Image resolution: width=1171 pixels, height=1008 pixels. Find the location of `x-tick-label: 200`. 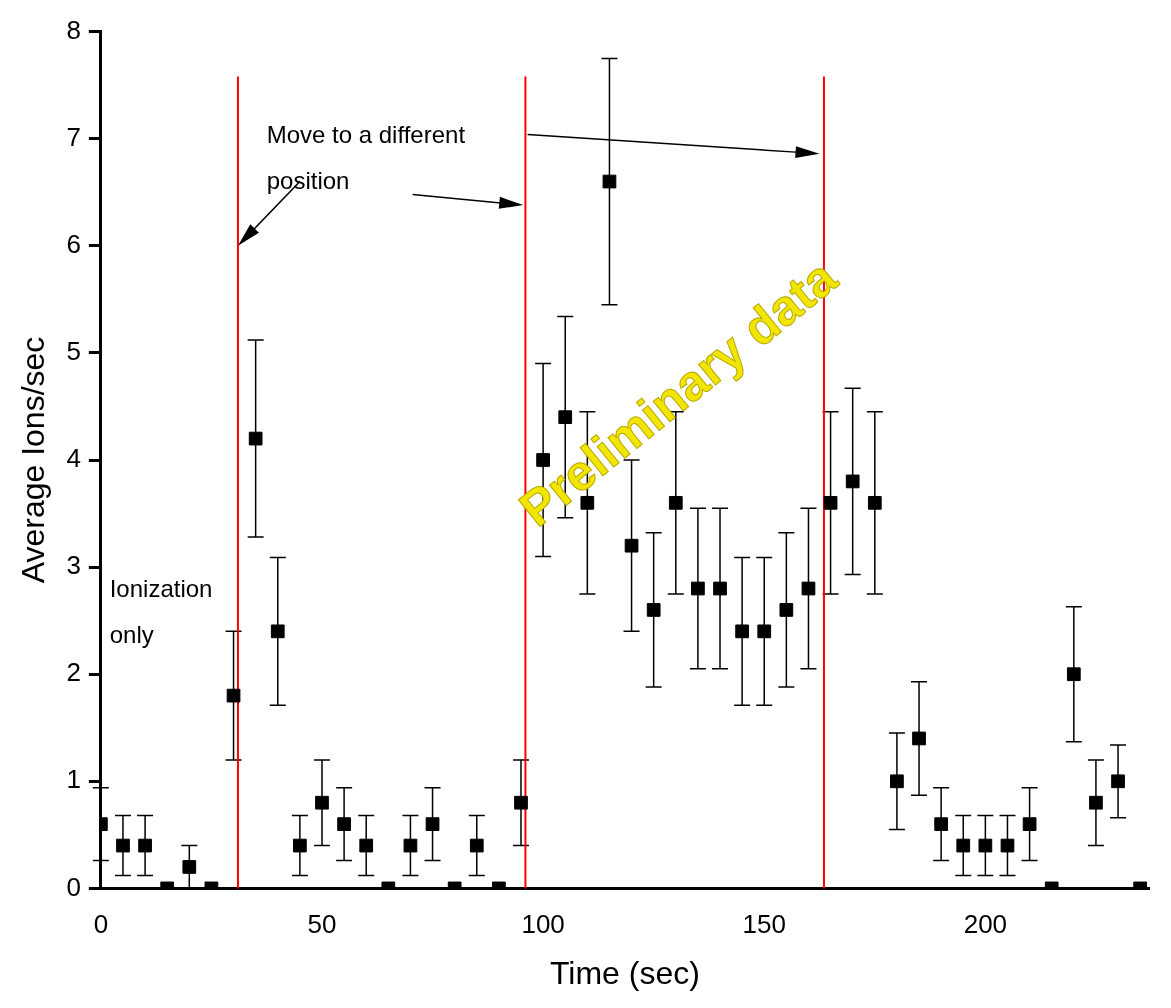

x-tick-label: 200 is located at coordinates (985, 924).